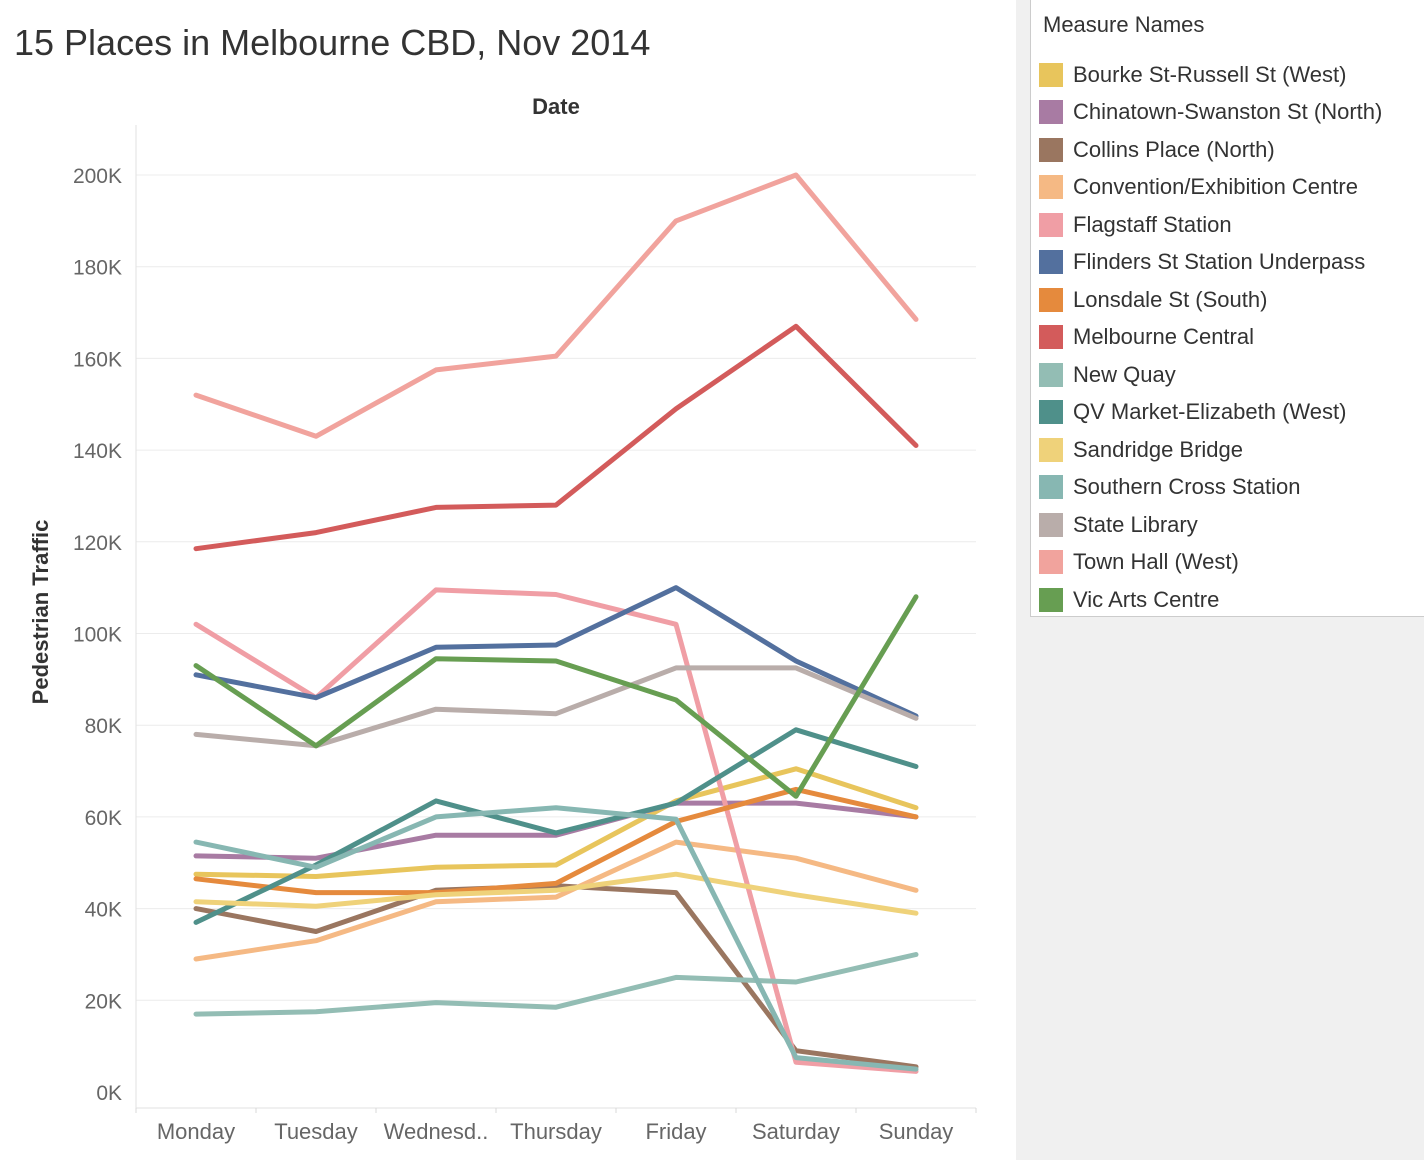  What do you see at coordinates (1146, 599) in the screenshot?
I see `legend-label: Vic Arts Centre` at bounding box center [1146, 599].